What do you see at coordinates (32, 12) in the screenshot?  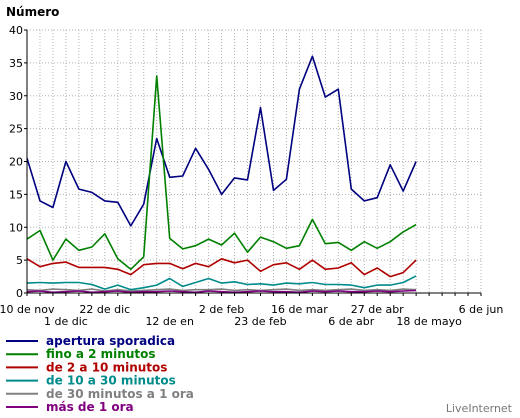 I see `y-axis-label: Número` at bounding box center [32, 12].